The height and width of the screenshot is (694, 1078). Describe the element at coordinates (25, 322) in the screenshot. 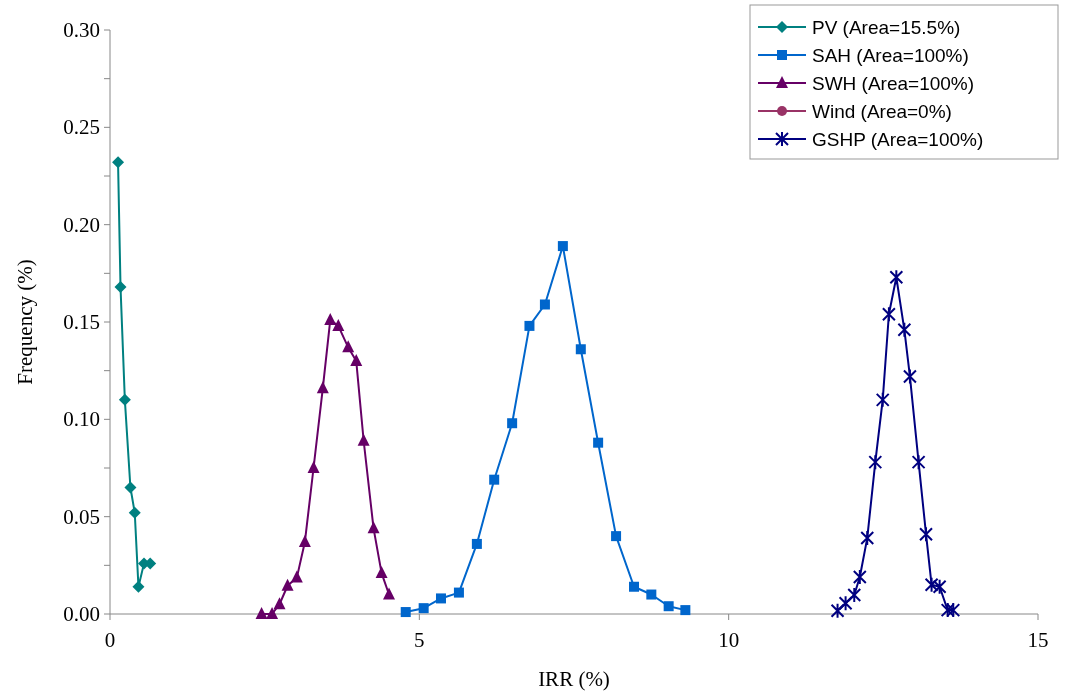

I see `y-axis-title: Frequency (%)` at that location.